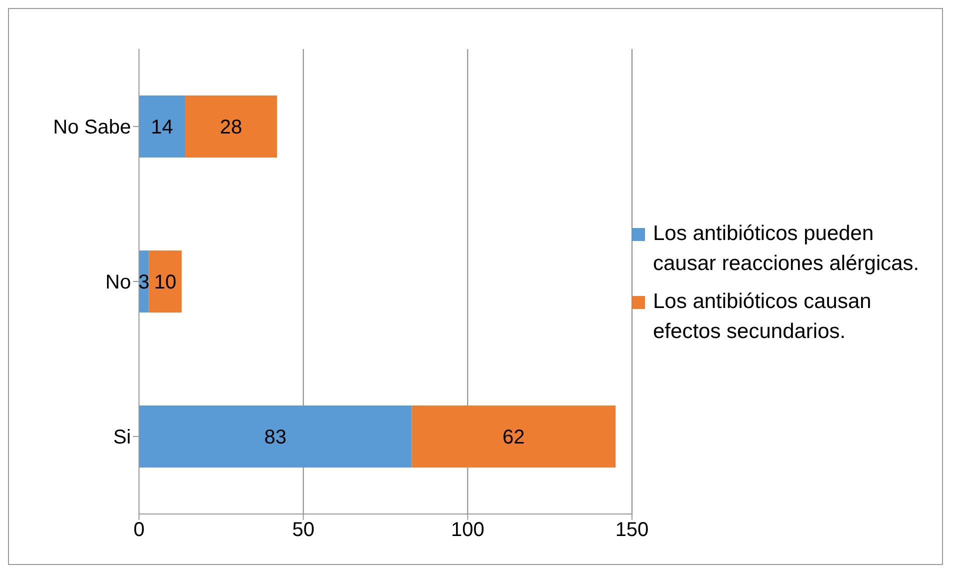 This screenshot has height=575, width=953. What do you see at coordinates (467, 530) in the screenshot?
I see `x-tick-label: 100` at bounding box center [467, 530].